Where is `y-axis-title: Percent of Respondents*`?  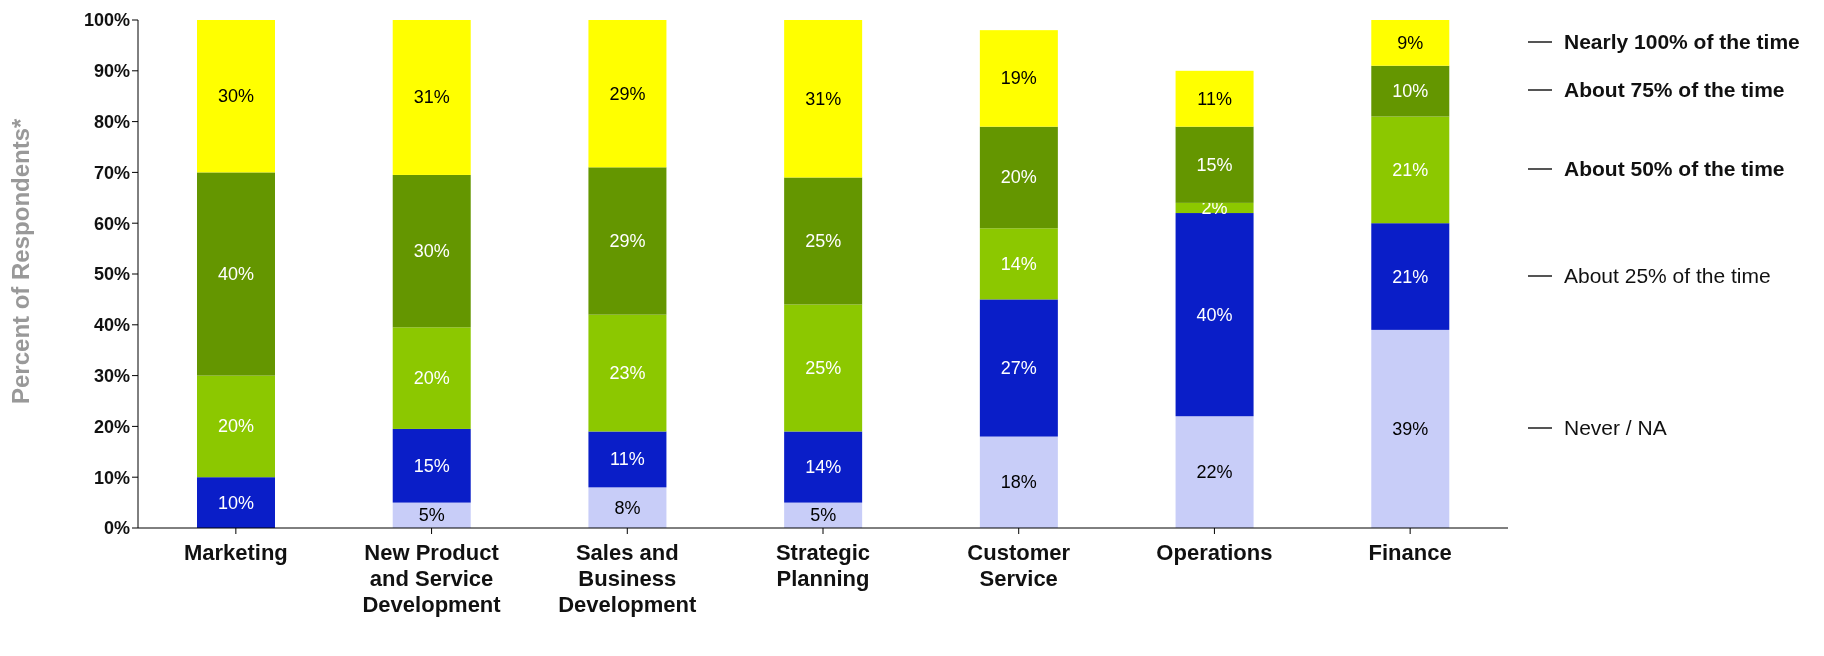 y-axis-title: Percent of Respondents* is located at coordinates (20, 260).